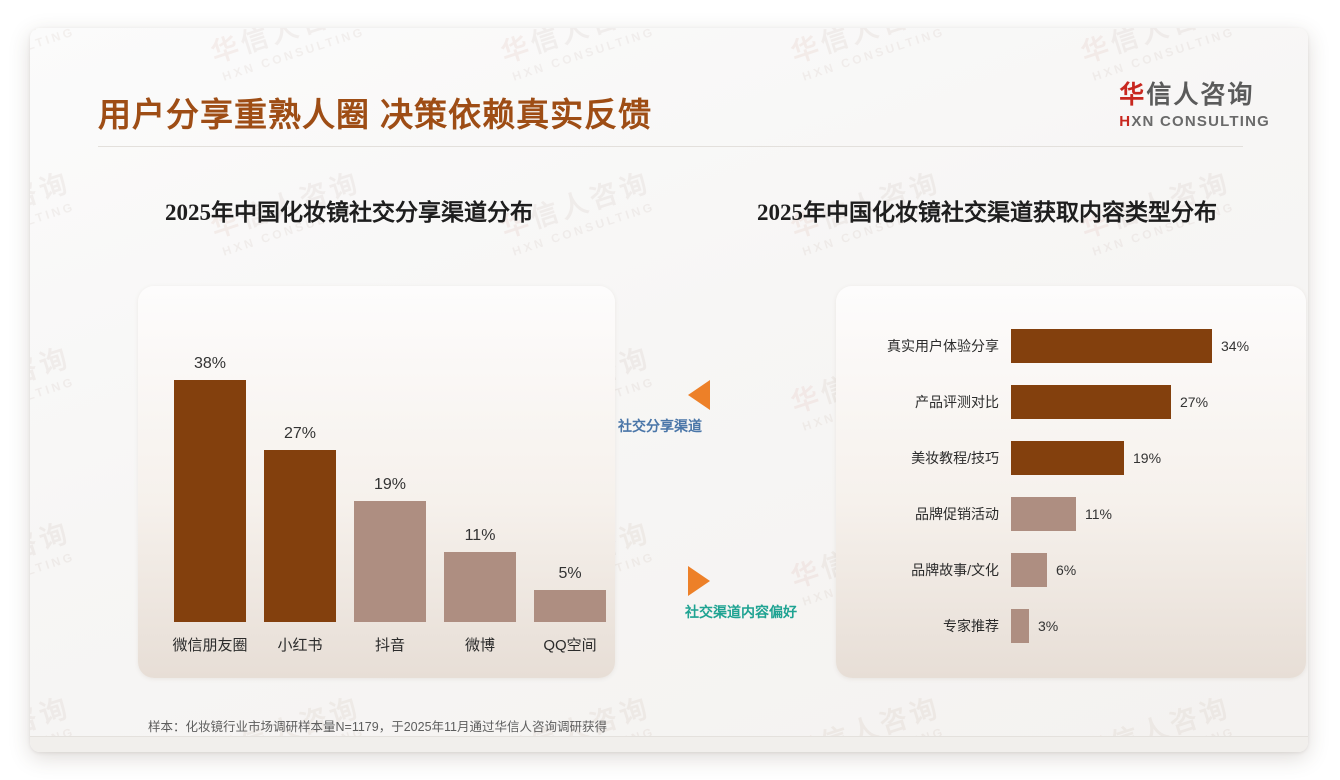  What do you see at coordinates (300, 645) in the screenshot?
I see `bar-category-label: 小红书` at bounding box center [300, 645].